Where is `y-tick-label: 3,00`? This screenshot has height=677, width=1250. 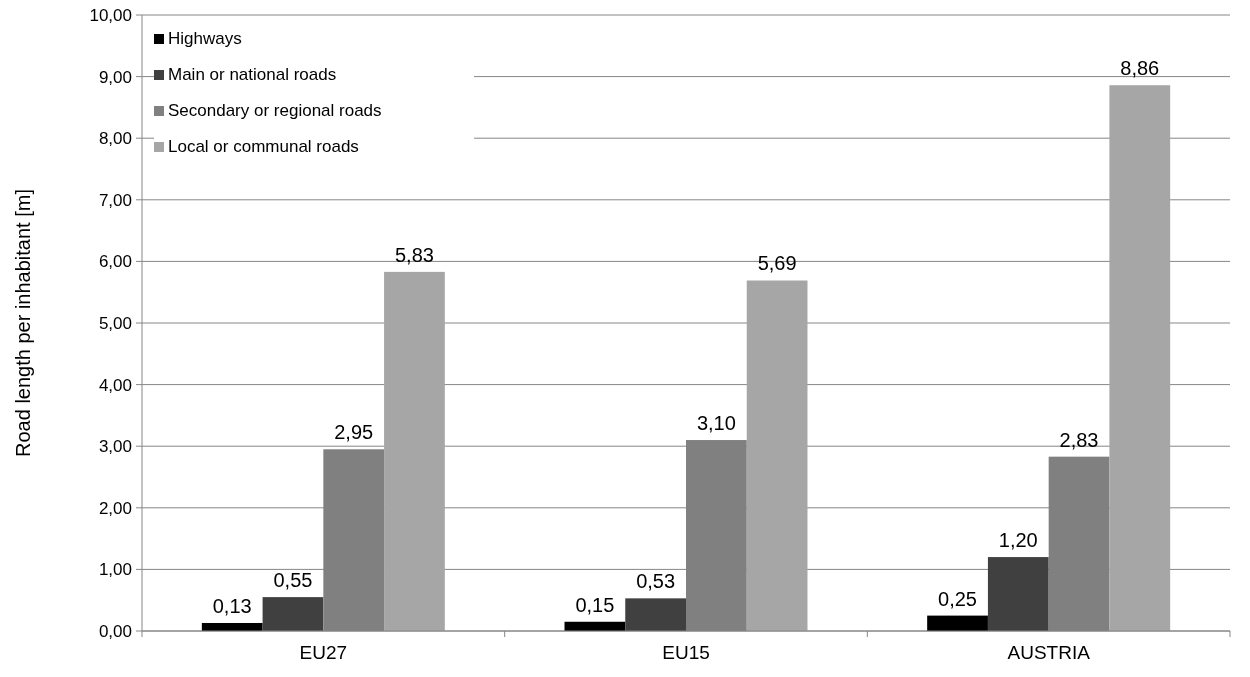
y-tick-label: 3,00 is located at coordinates (115, 447).